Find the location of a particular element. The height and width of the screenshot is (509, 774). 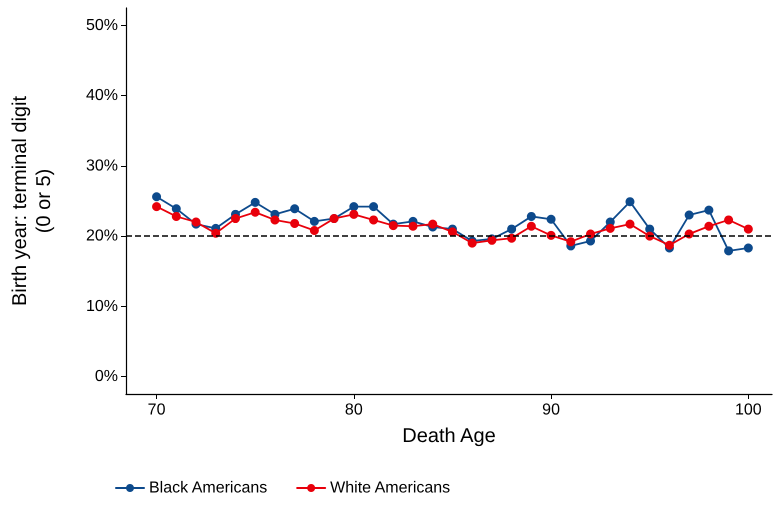

legend-label: Black Americans is located at coordinates (208, 488).